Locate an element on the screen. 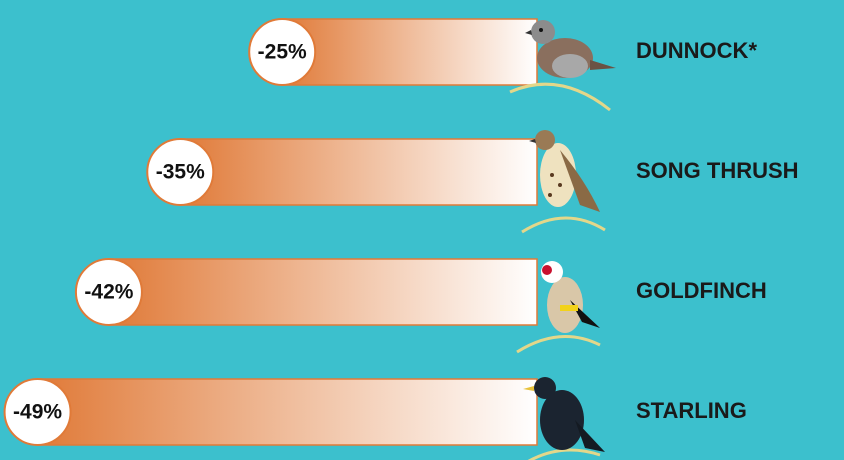  bird-dunnock is located at coordinates (562, 66).